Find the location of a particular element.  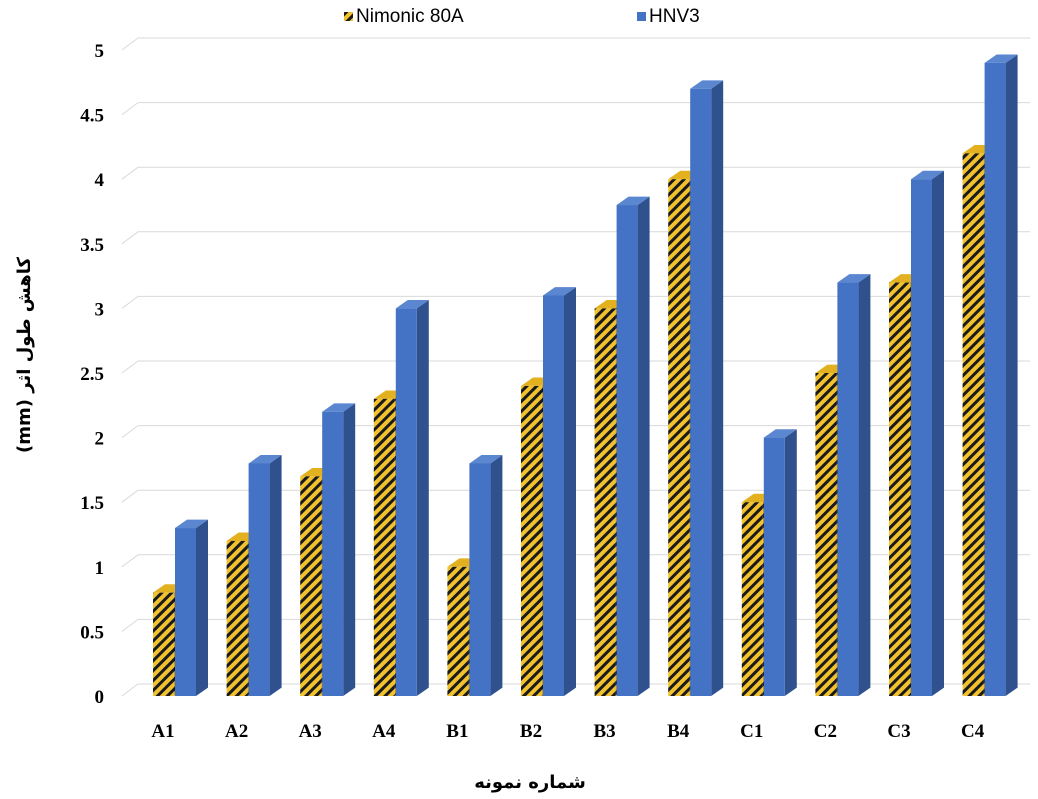

bar-a4-hnv3 is located at coordinates (412, 498).